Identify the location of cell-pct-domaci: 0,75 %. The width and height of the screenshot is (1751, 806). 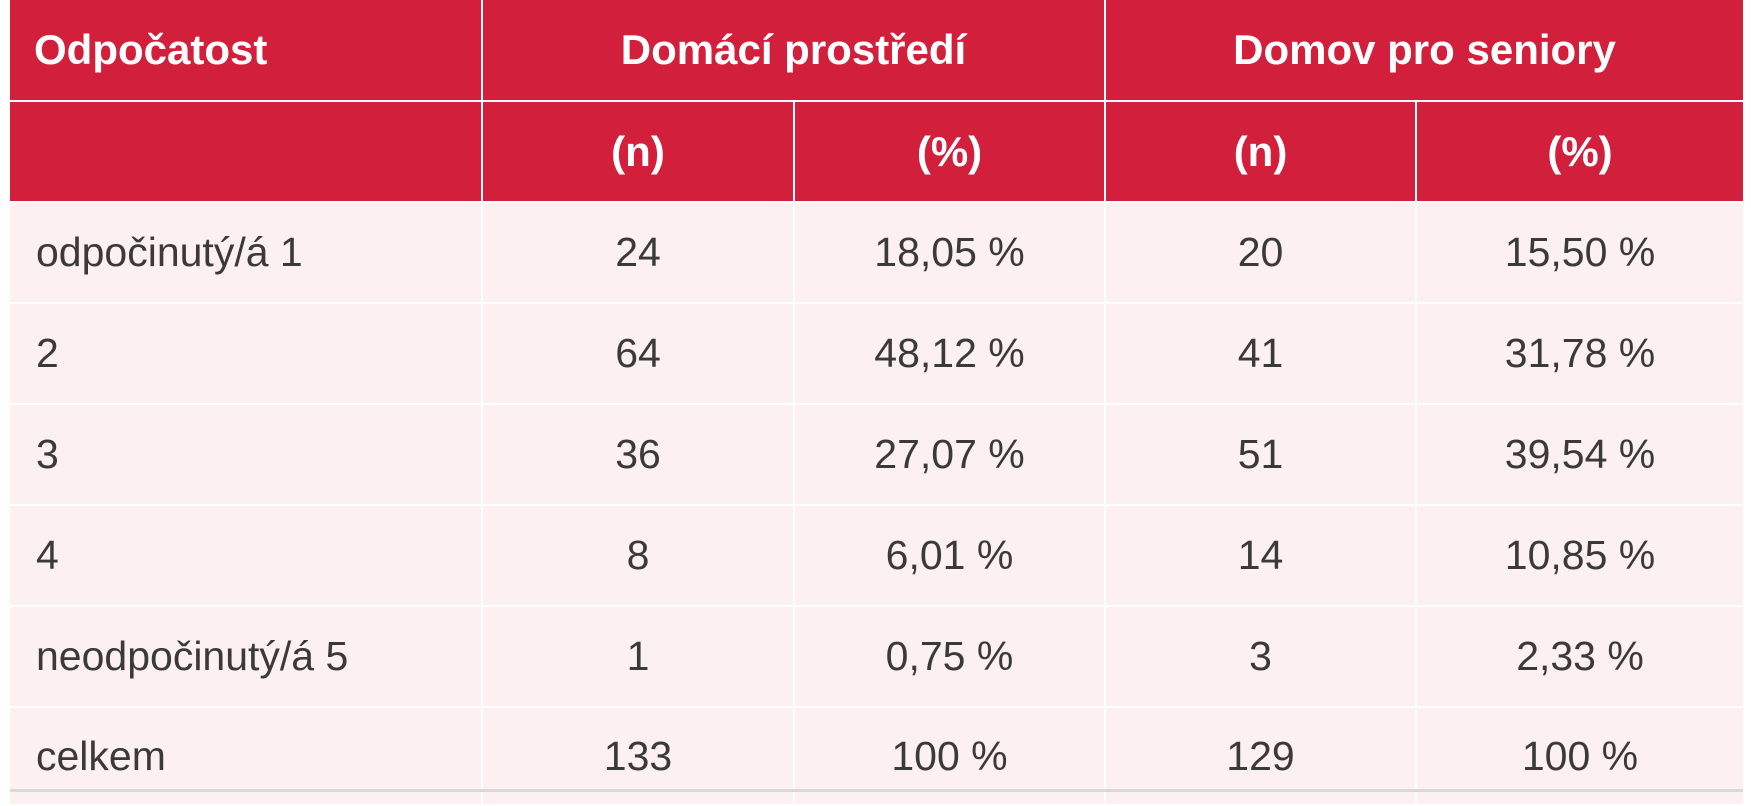
(949, 656).